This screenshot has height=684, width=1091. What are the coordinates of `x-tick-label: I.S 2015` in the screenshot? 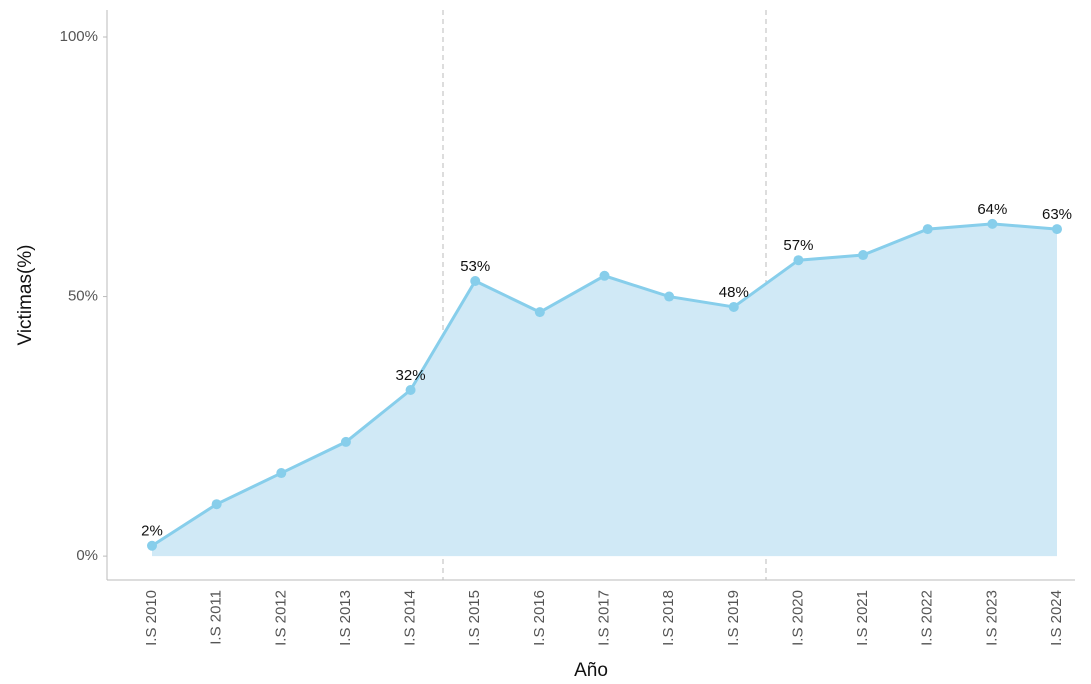 It's located at (474, 618).